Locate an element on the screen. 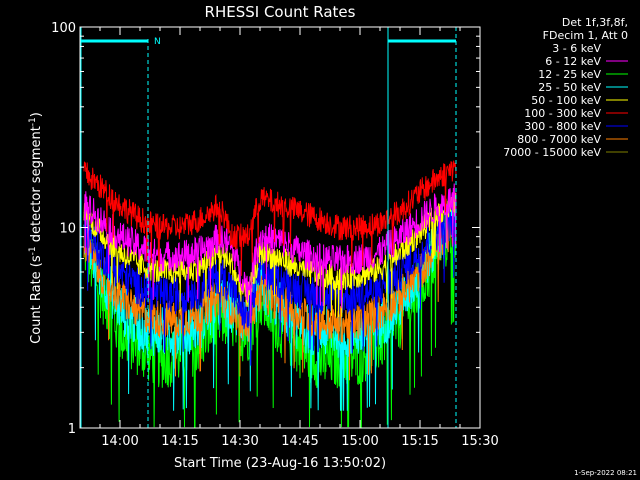 The image size is (640, 480). legend-header-line-1: Det 1f,3f,8f, is located at coordinates (595, 22).